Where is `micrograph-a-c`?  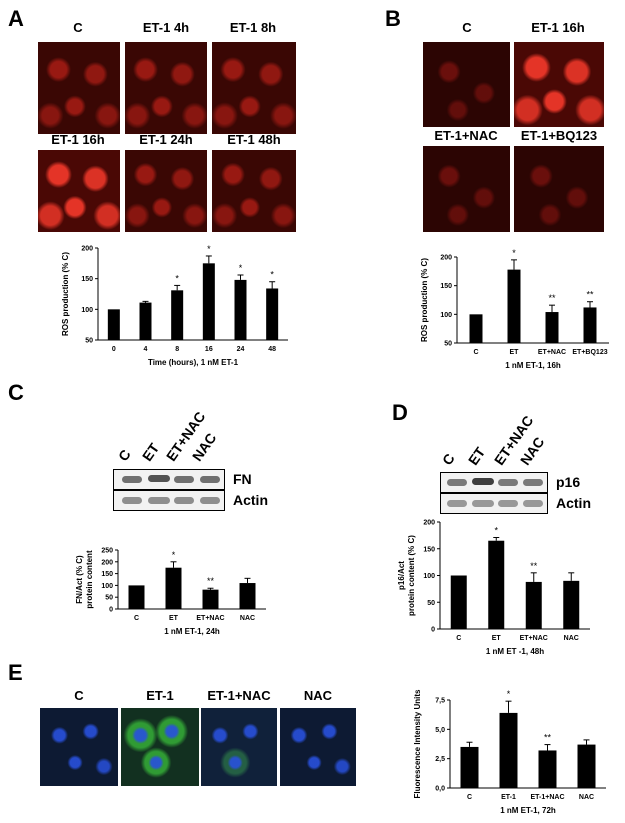 micrograph-a-c is located at coordinates (79, 88).